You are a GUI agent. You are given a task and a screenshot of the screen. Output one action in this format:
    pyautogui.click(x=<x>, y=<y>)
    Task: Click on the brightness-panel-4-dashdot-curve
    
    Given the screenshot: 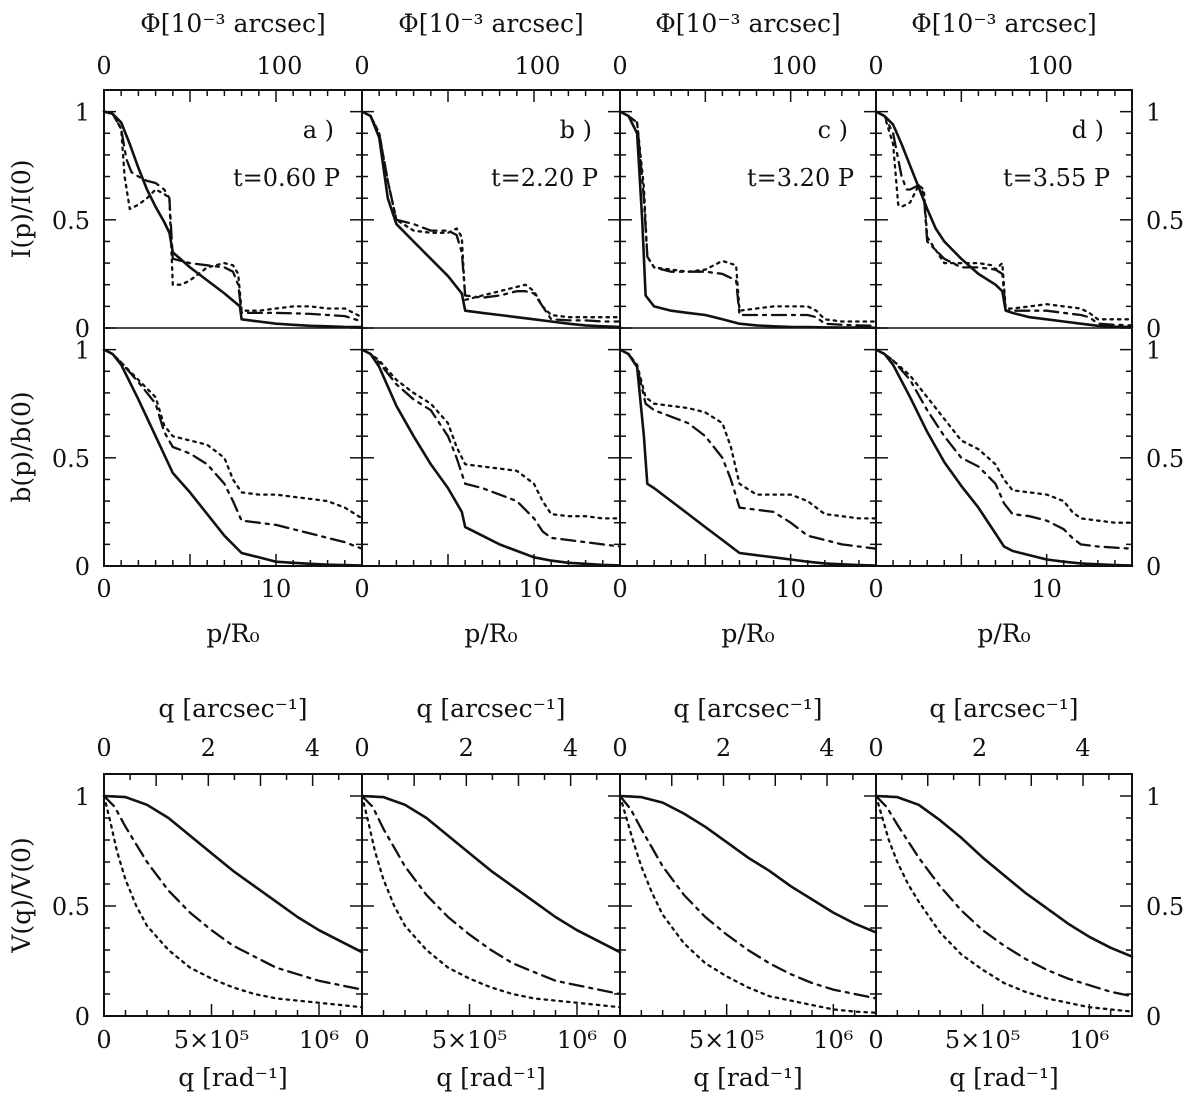 What is the action you would take?
    pyautogui.click(x=1004, y=449)
    